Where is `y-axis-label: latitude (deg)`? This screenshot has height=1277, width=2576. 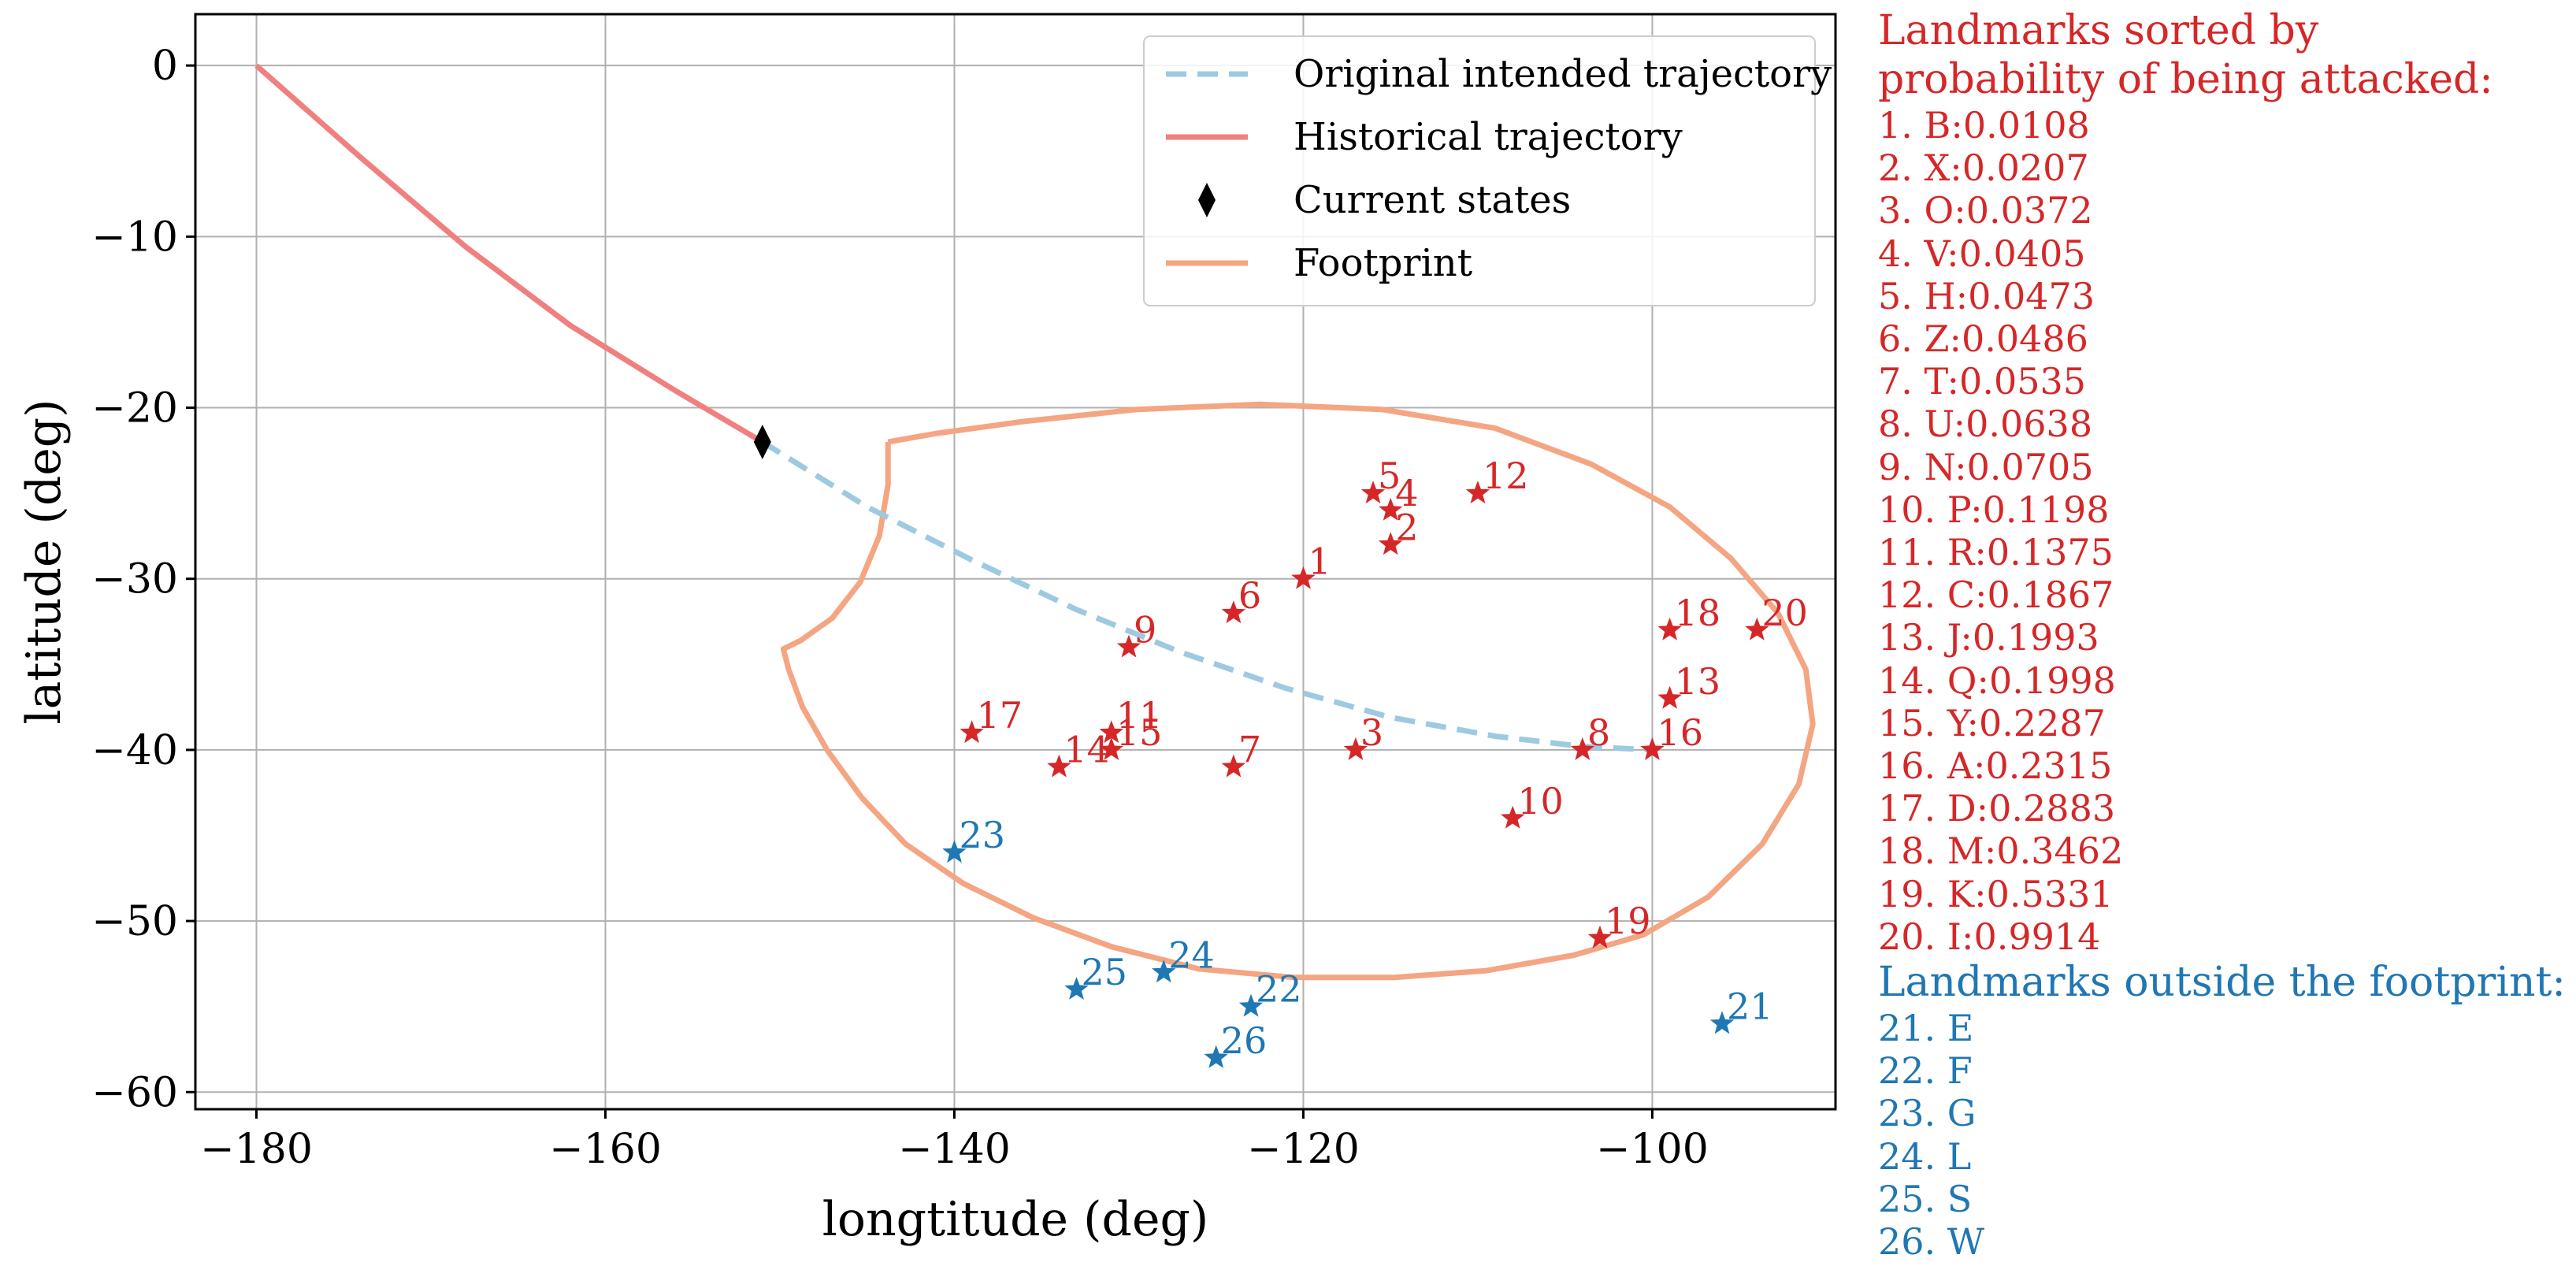 y-axis-label: latitude (deg) is located at coordinates (44, 561).